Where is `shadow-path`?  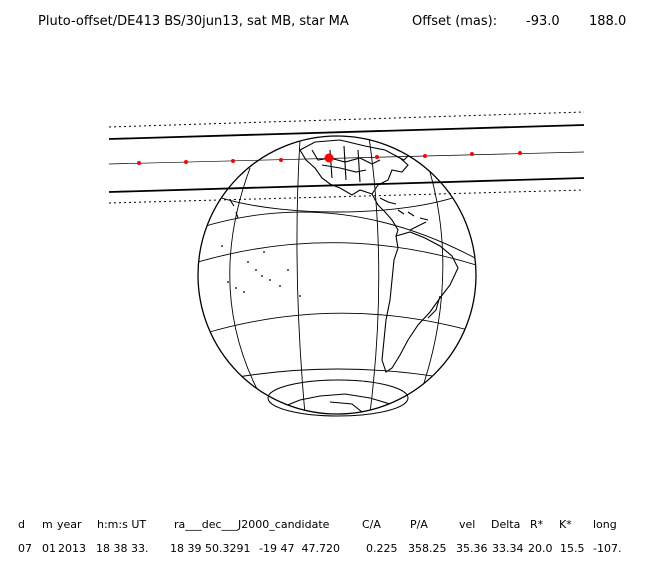 shadow-path is located at coordinates (346, 157).